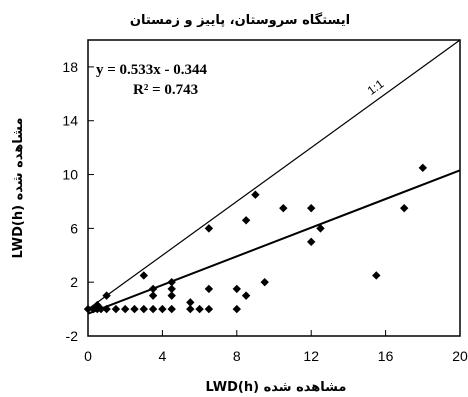 This screenshot has width=468, height=397. Describe the element at coordinates (376, 87) in the screenshot. I see `one-to-one-label: 1:1` at that location.